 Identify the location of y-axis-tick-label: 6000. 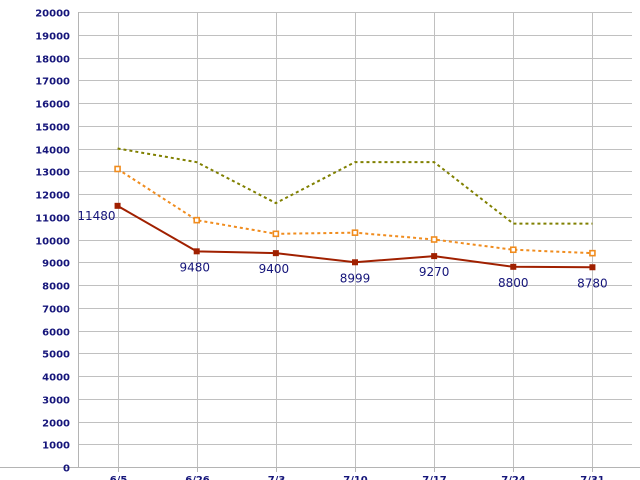
(56, 333).